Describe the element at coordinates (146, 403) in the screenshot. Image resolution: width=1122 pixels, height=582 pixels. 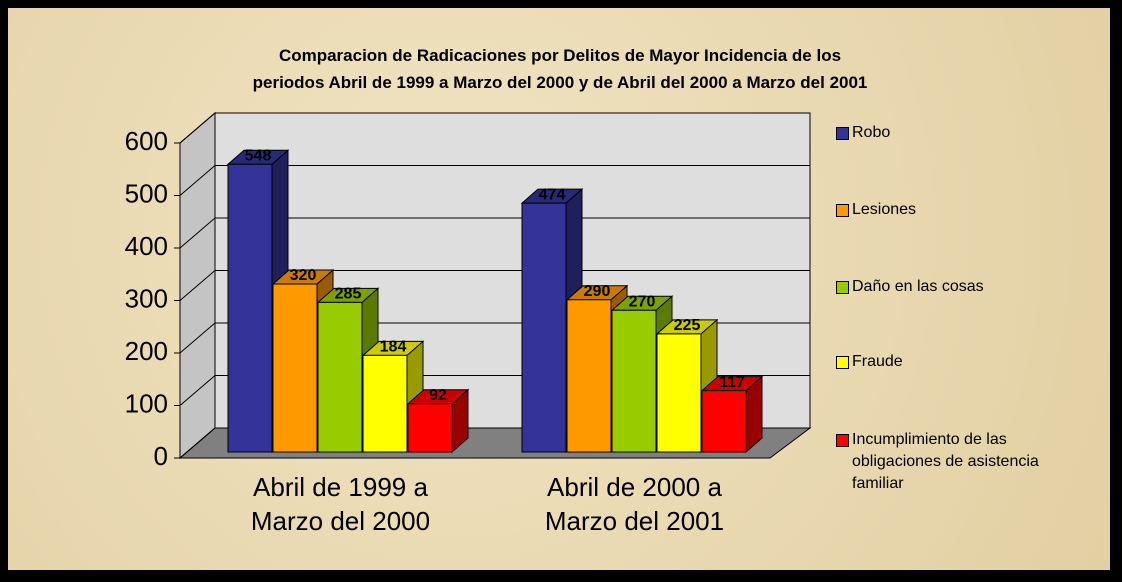
I see `y-tick-label: 100` at that location.